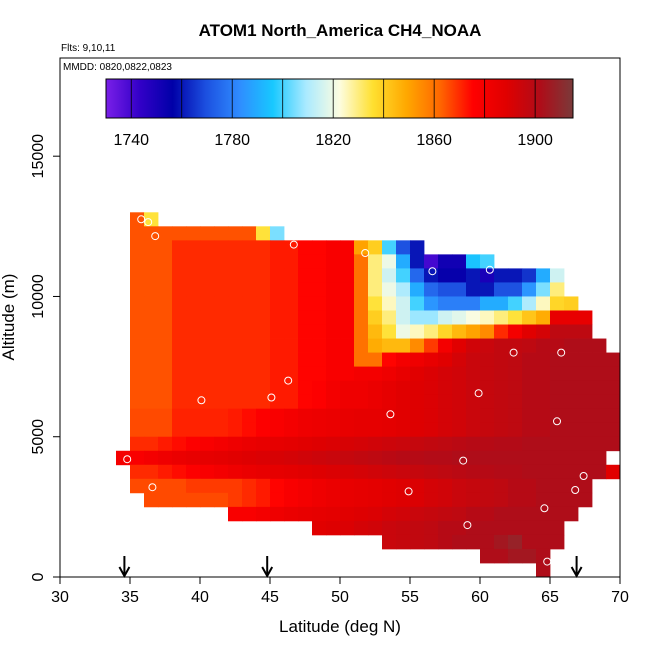  What do you see at coordinates (117, 67) in the screenshot?
I see `dates-annotation: MMDD: 0820,0822,0823` at bounding box center [117, 67].